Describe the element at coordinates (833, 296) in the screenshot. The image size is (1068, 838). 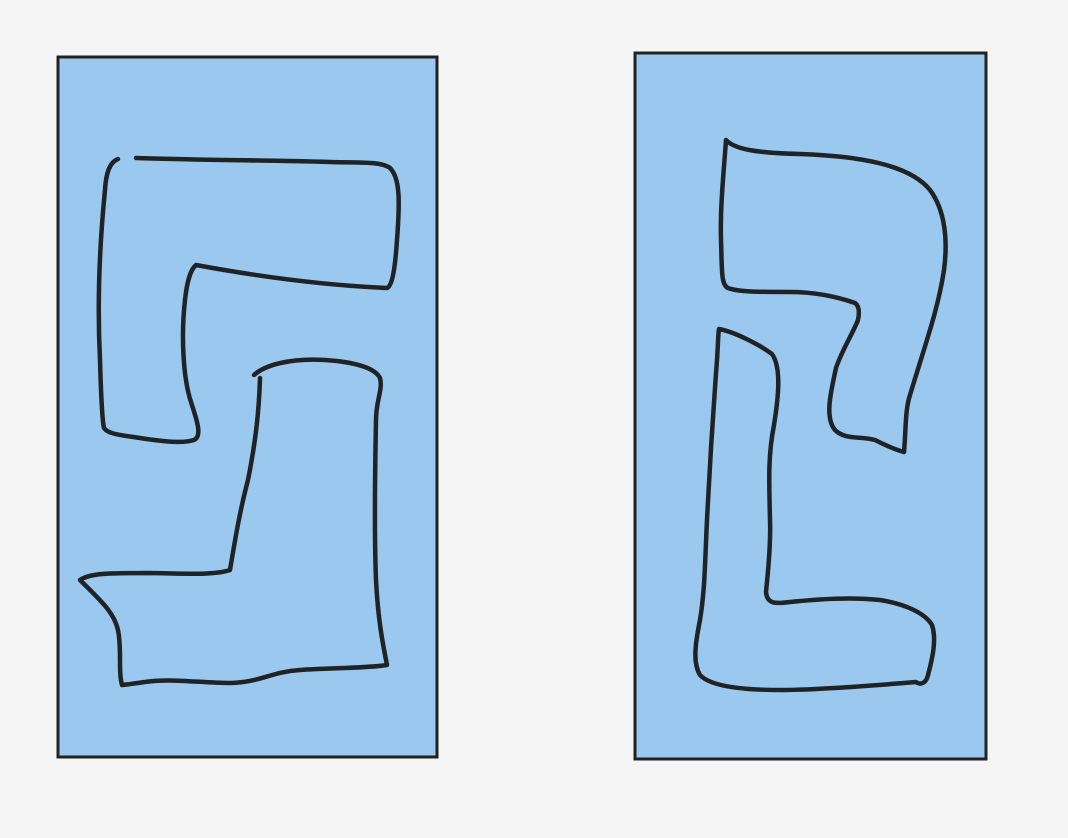
I see `top-right-shape` at that location.